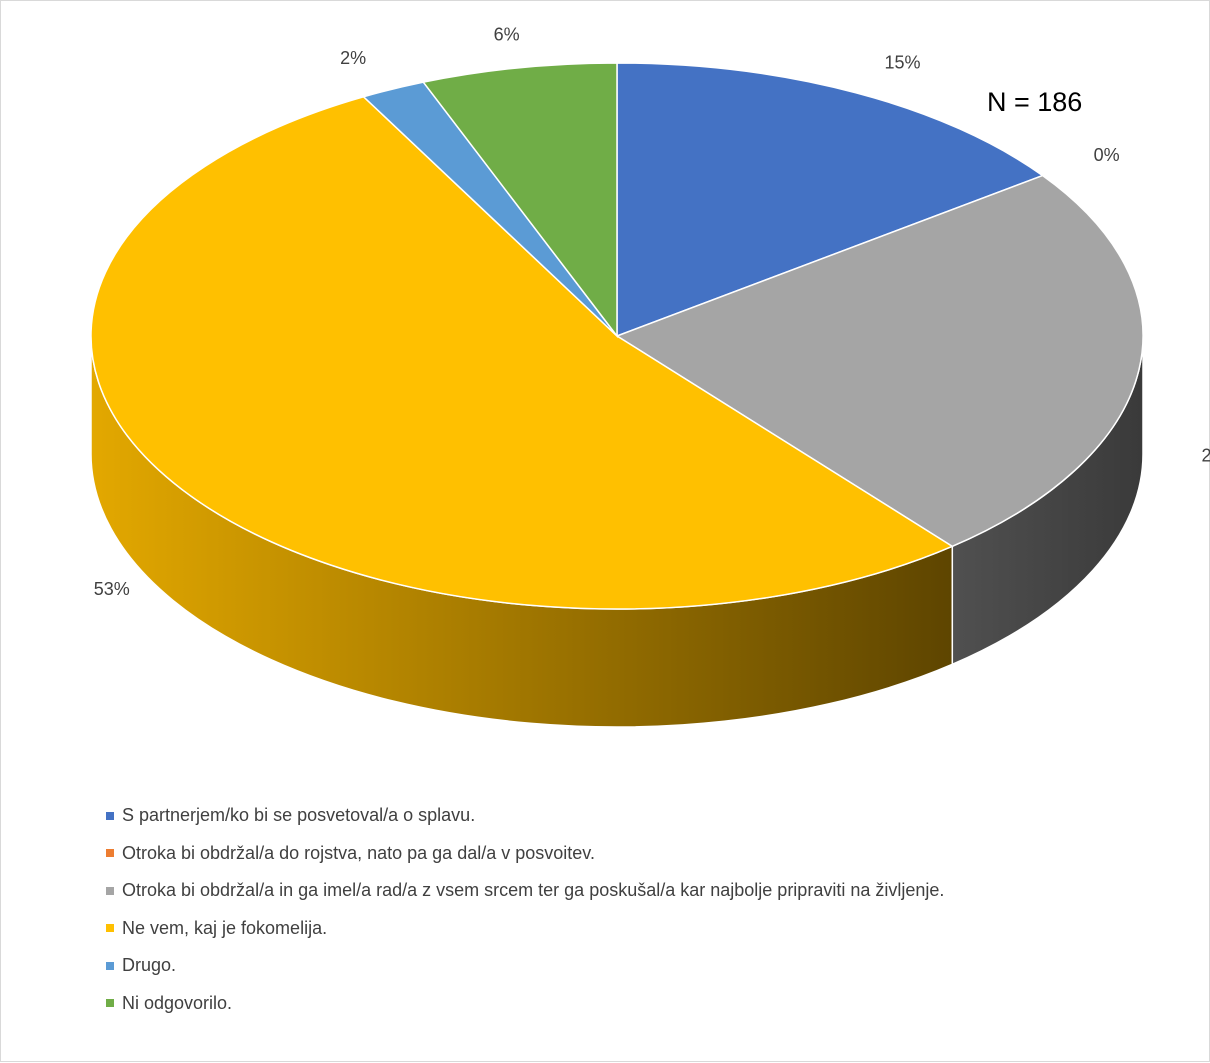  Describe the element at coordinates (902, 62) in the screenshot. I see `data-label: 15%` at that location.